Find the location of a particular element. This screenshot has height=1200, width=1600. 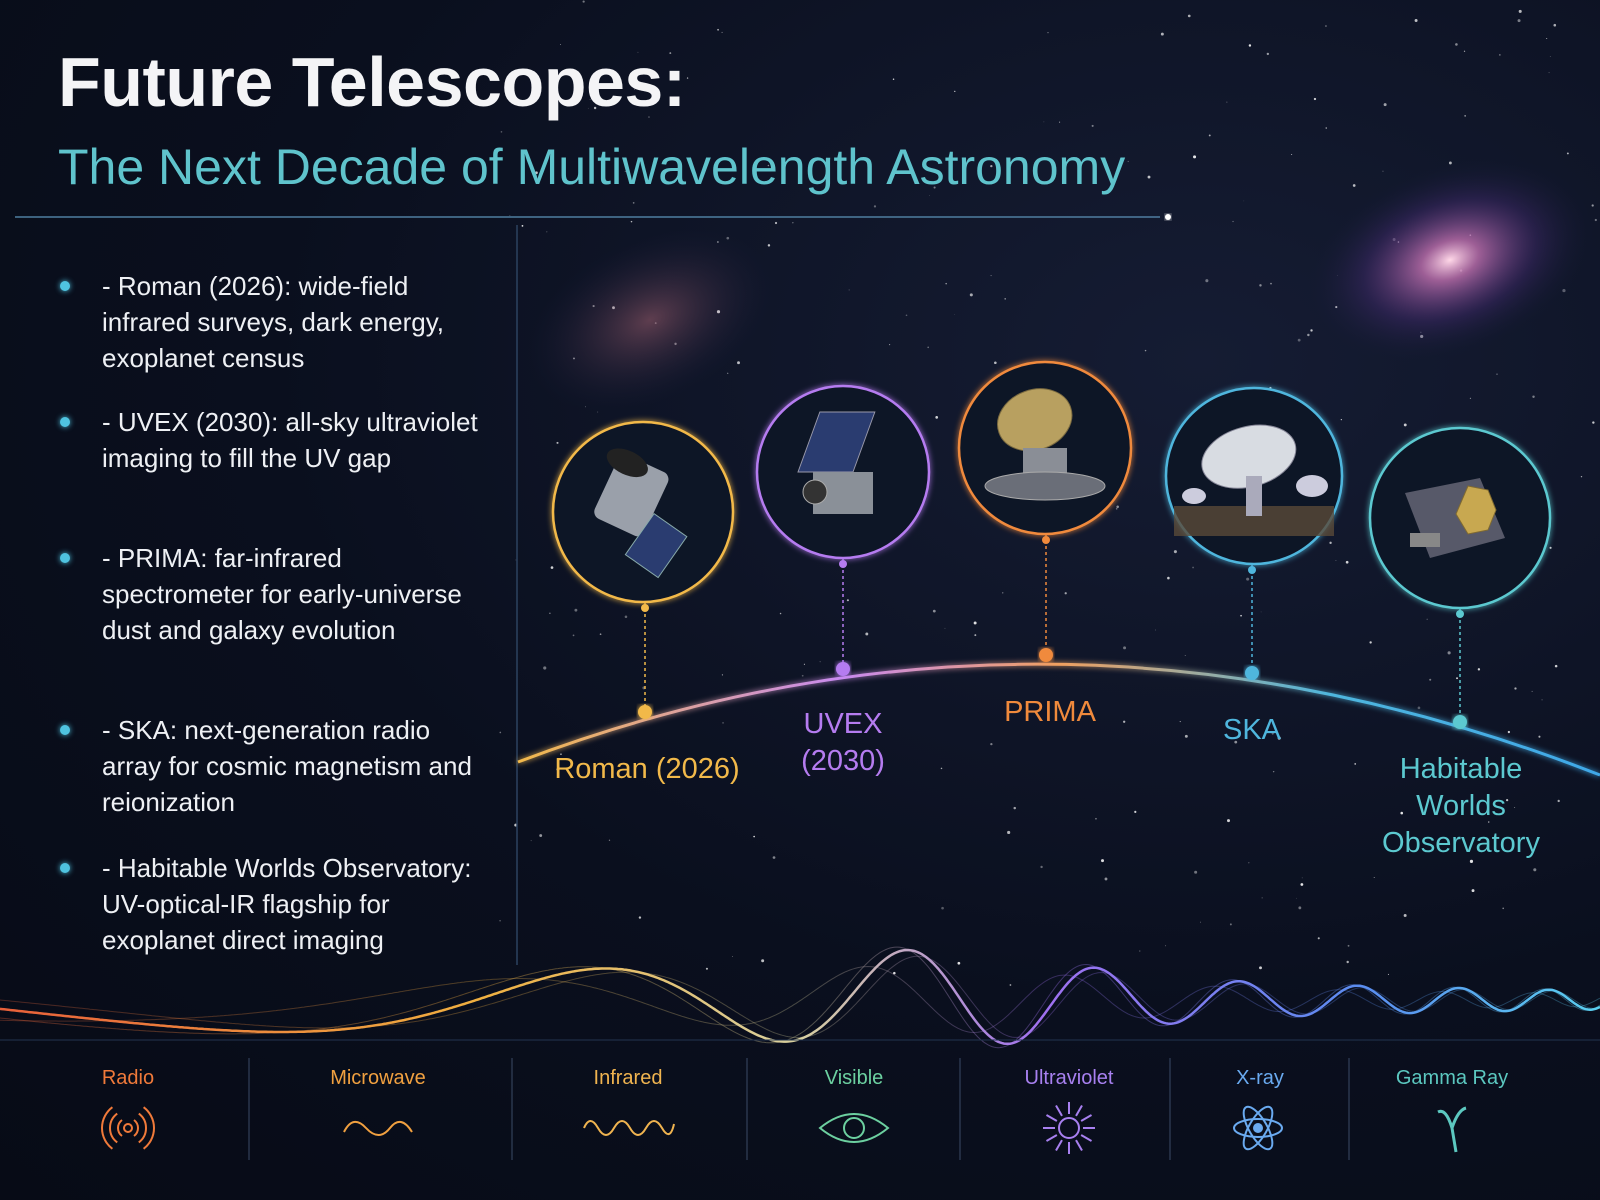

timeline-dot is located at coordinates (843, 669).